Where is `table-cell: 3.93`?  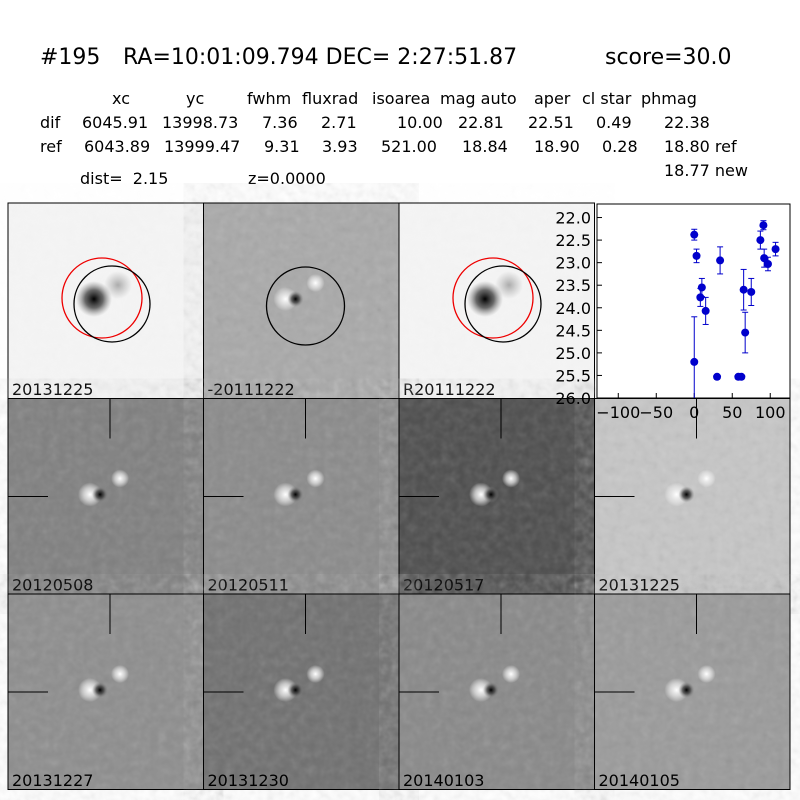 table-cell: 3.93 is located at coordinates (340, 146).